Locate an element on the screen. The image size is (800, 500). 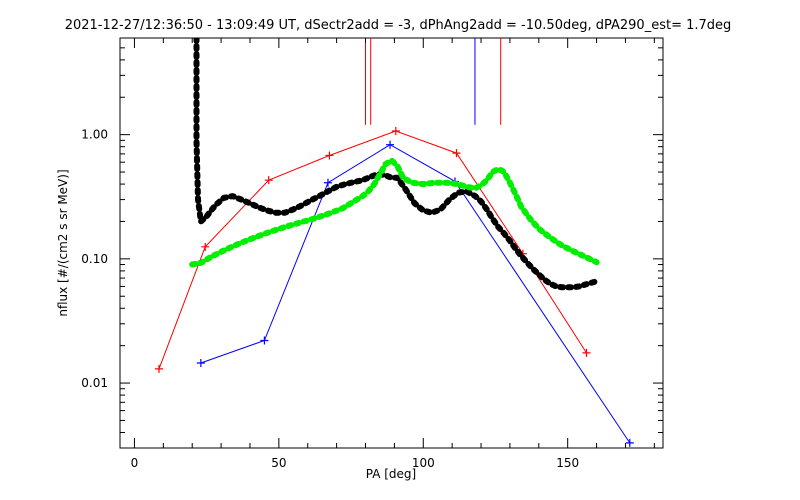
x-tick-label: 100 is located at coordinates (423, 463).